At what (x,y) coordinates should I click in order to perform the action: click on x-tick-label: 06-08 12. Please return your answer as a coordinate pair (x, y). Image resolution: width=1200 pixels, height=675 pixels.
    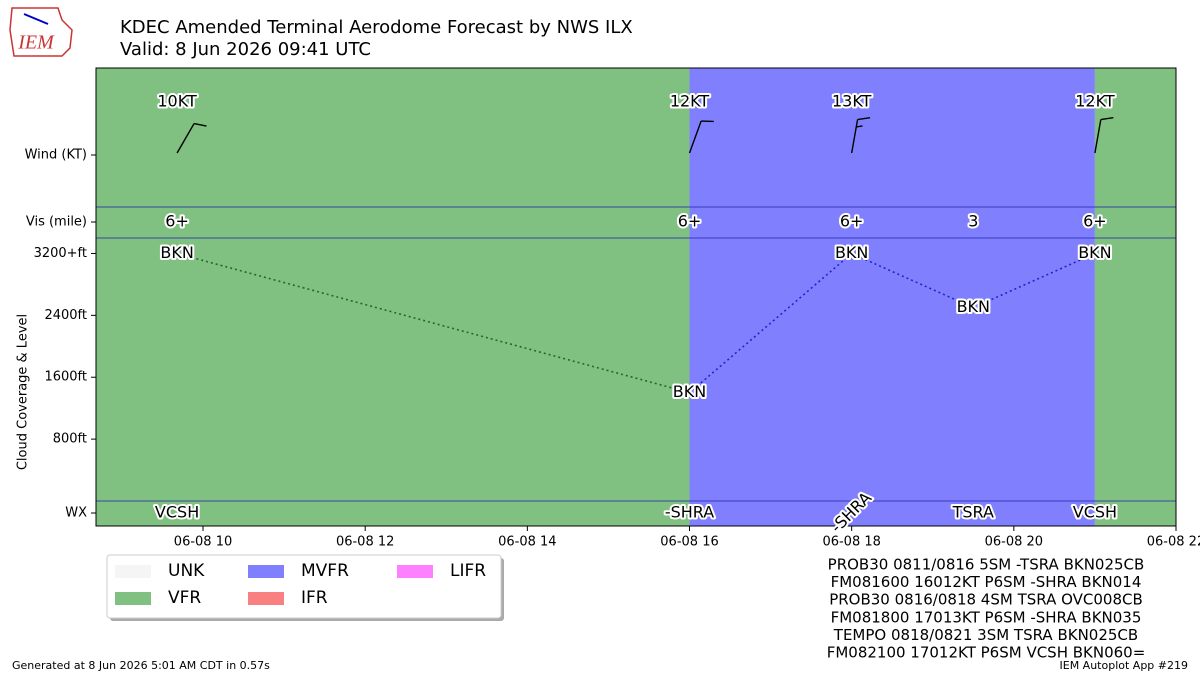
    Looking at the image, I should click on (365, 542).